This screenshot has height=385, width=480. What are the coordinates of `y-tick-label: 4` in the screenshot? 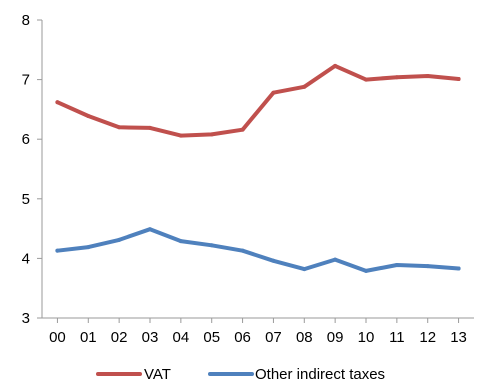 It's located at (26, 258).